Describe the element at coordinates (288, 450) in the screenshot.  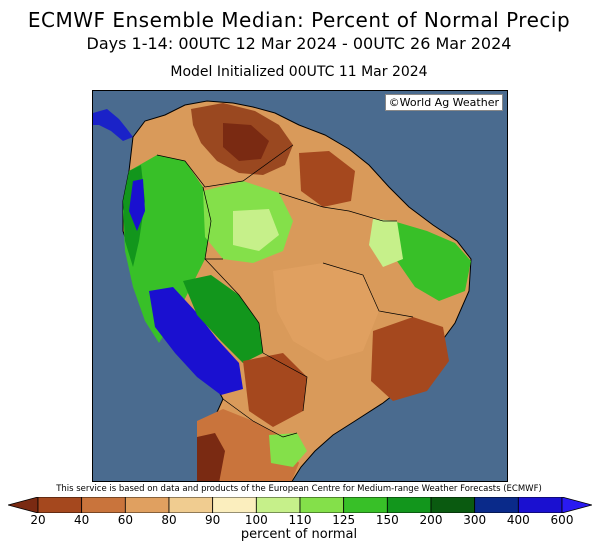
I see `uruguay-wet-zone` at that location.